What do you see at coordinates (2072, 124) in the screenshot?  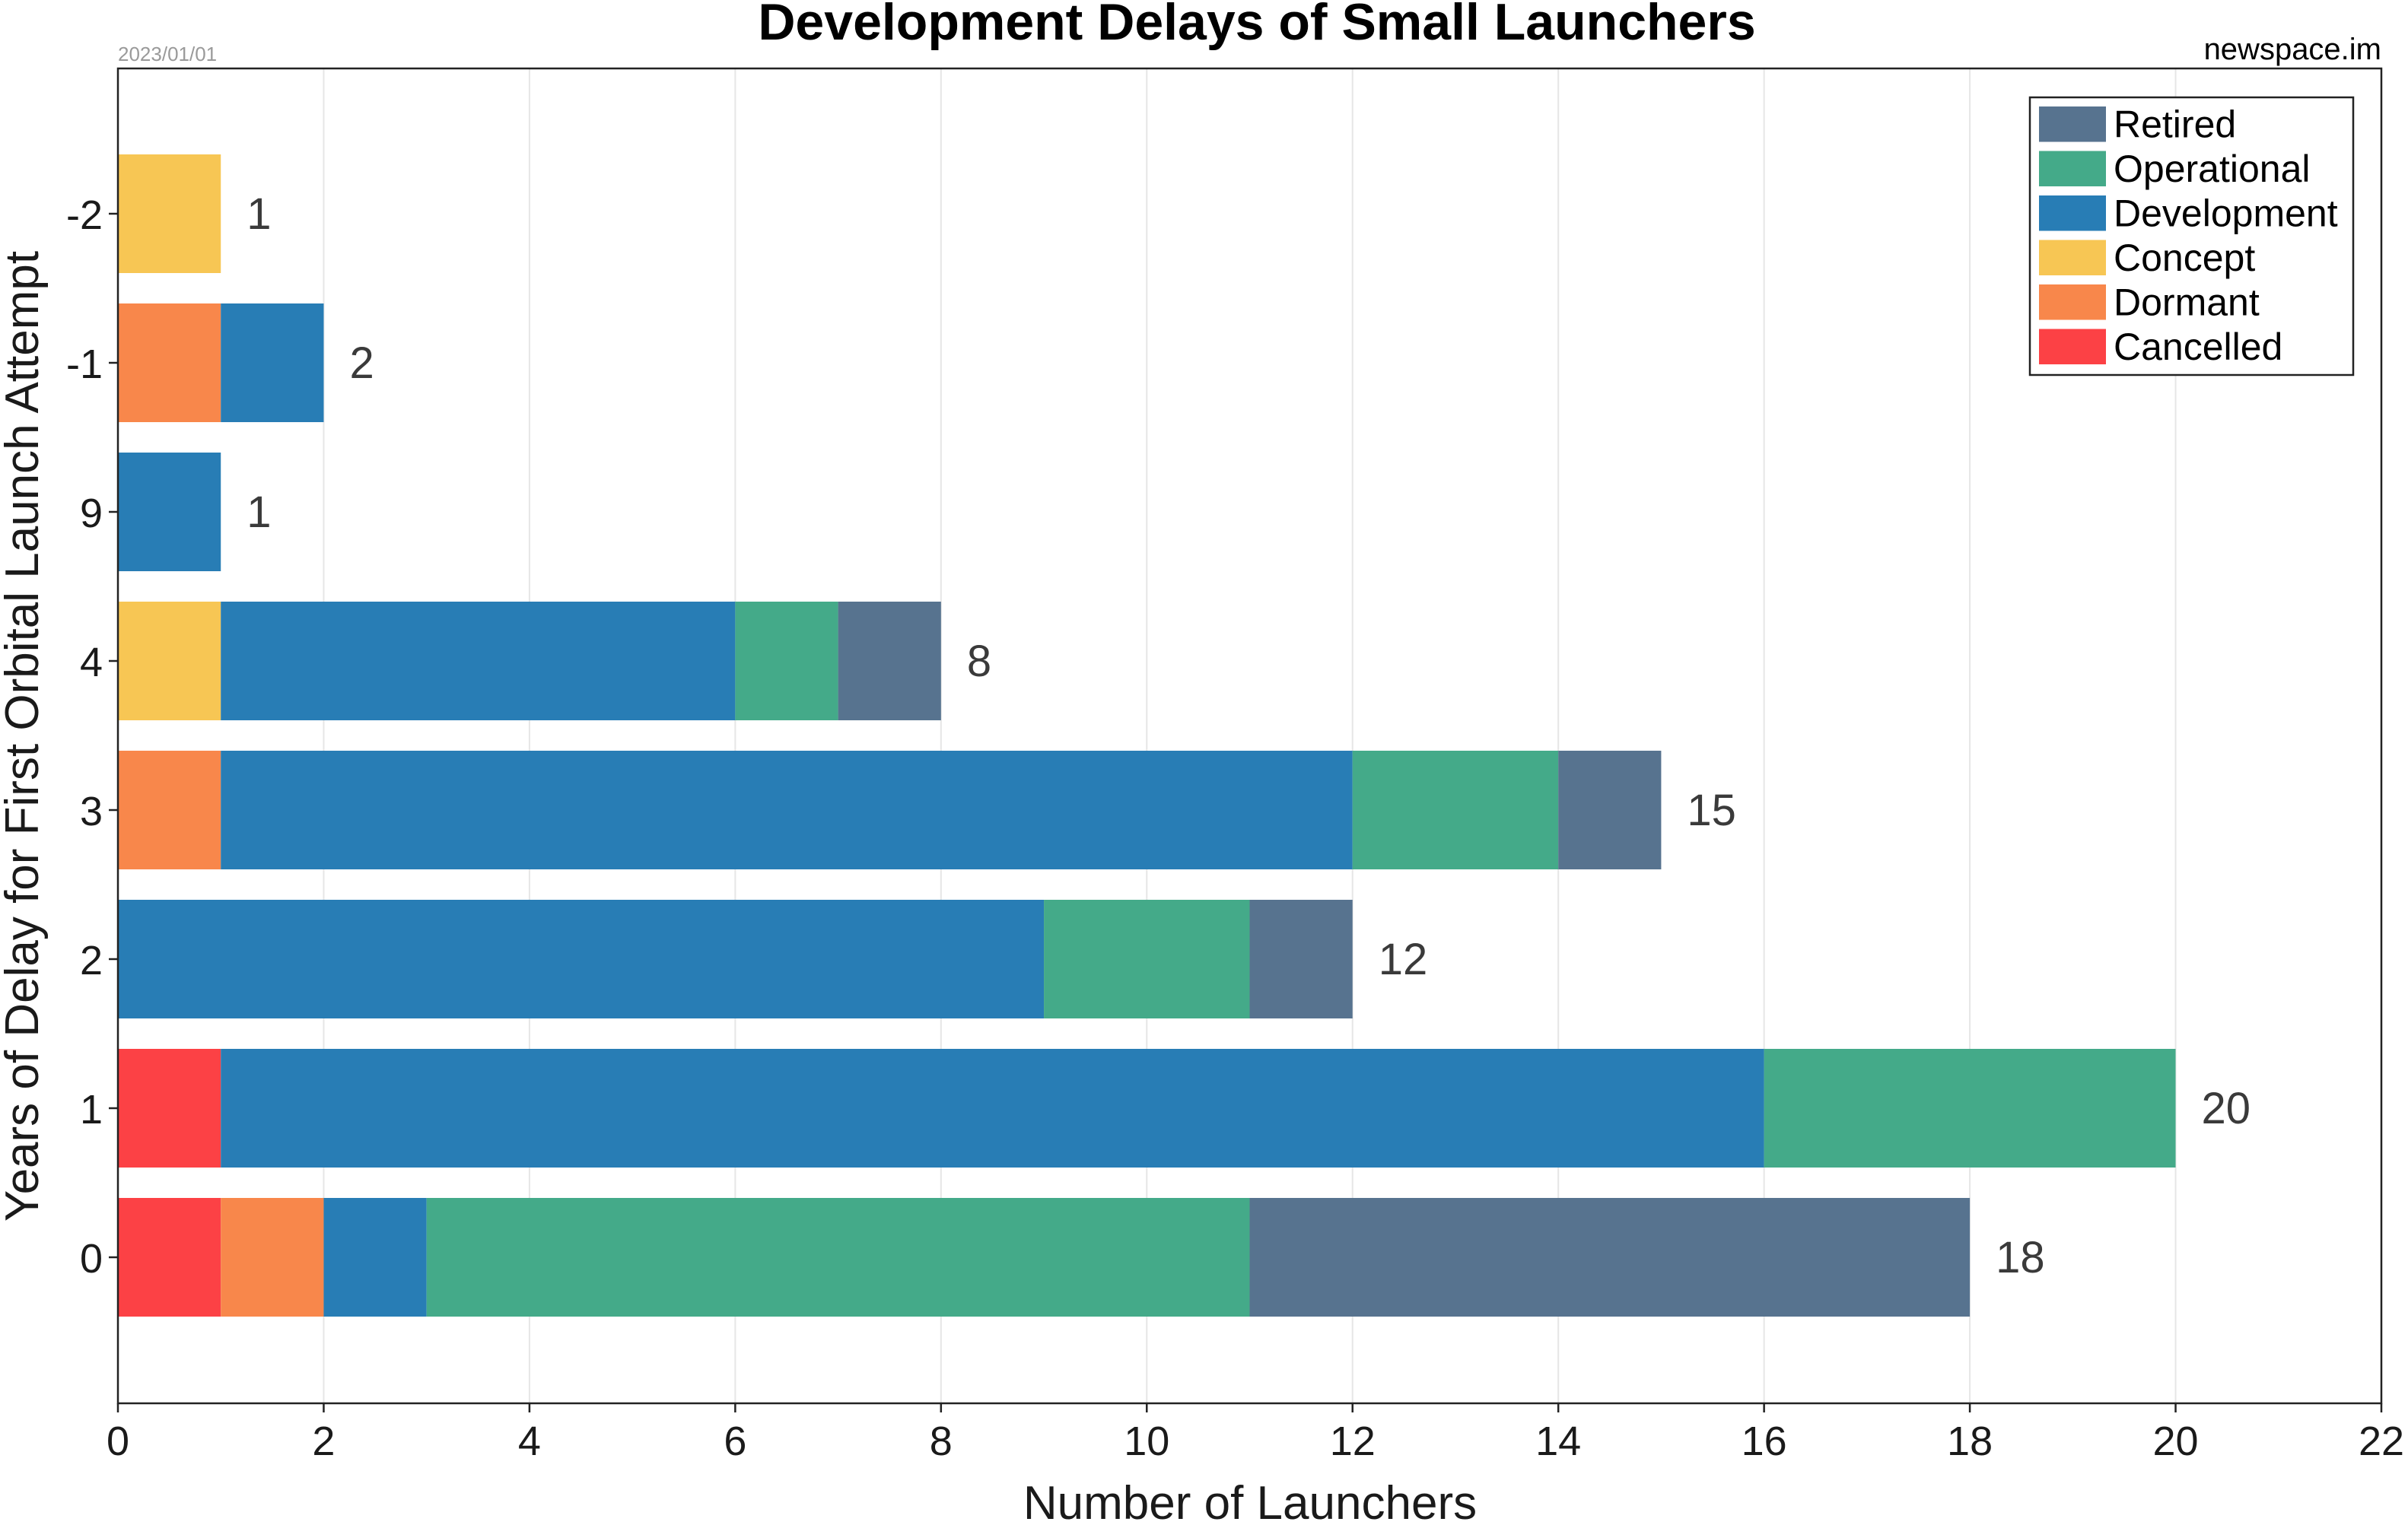 I see `legend-swatch-retired` at bounding box center [2072, 124].